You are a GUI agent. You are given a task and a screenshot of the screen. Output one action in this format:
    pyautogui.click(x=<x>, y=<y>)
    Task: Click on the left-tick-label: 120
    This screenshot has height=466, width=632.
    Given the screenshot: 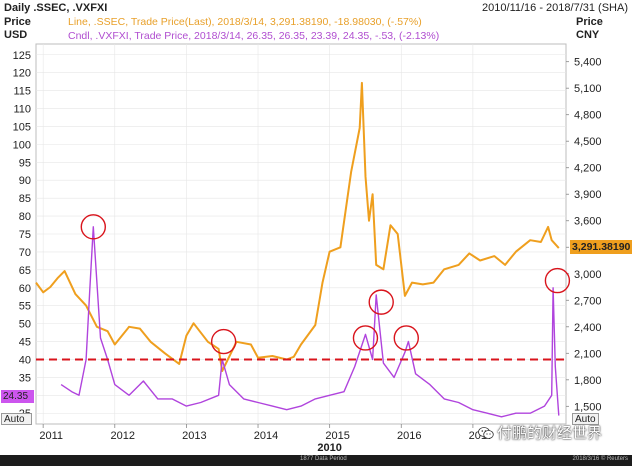 What is the action you would take?
    pyautogui.click(x=22, y=74)
    